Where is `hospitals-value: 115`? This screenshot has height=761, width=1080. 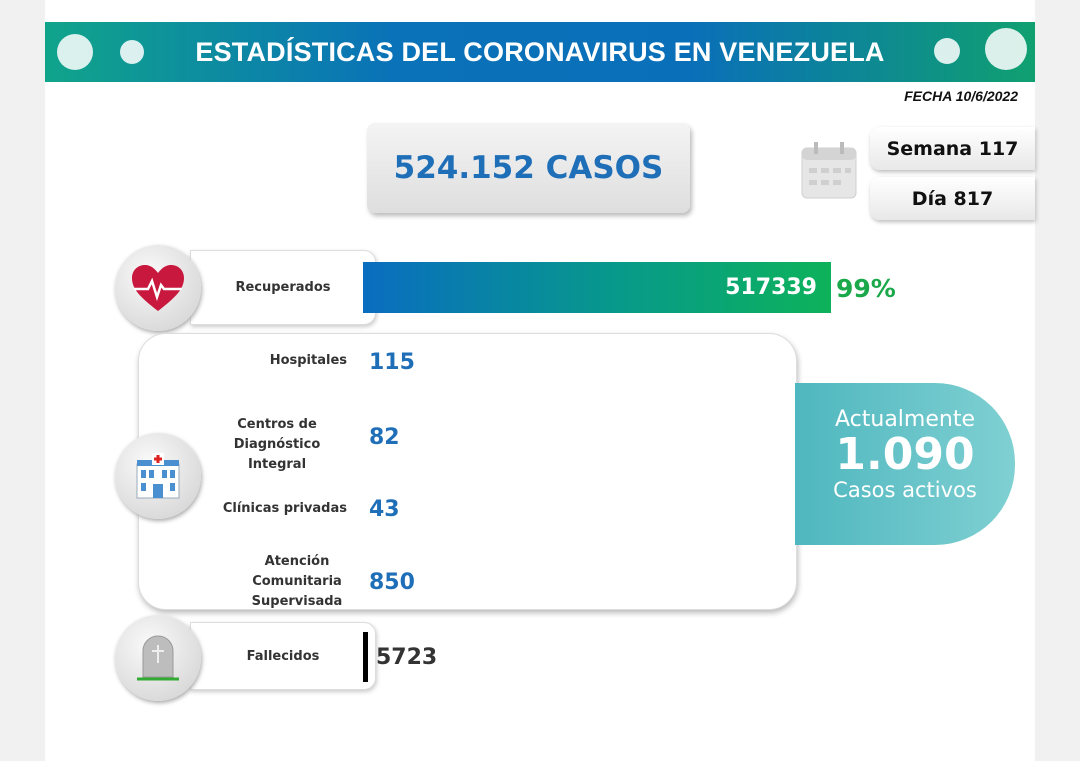 hospitals-value: 115 is located at coordinates (392, 362).